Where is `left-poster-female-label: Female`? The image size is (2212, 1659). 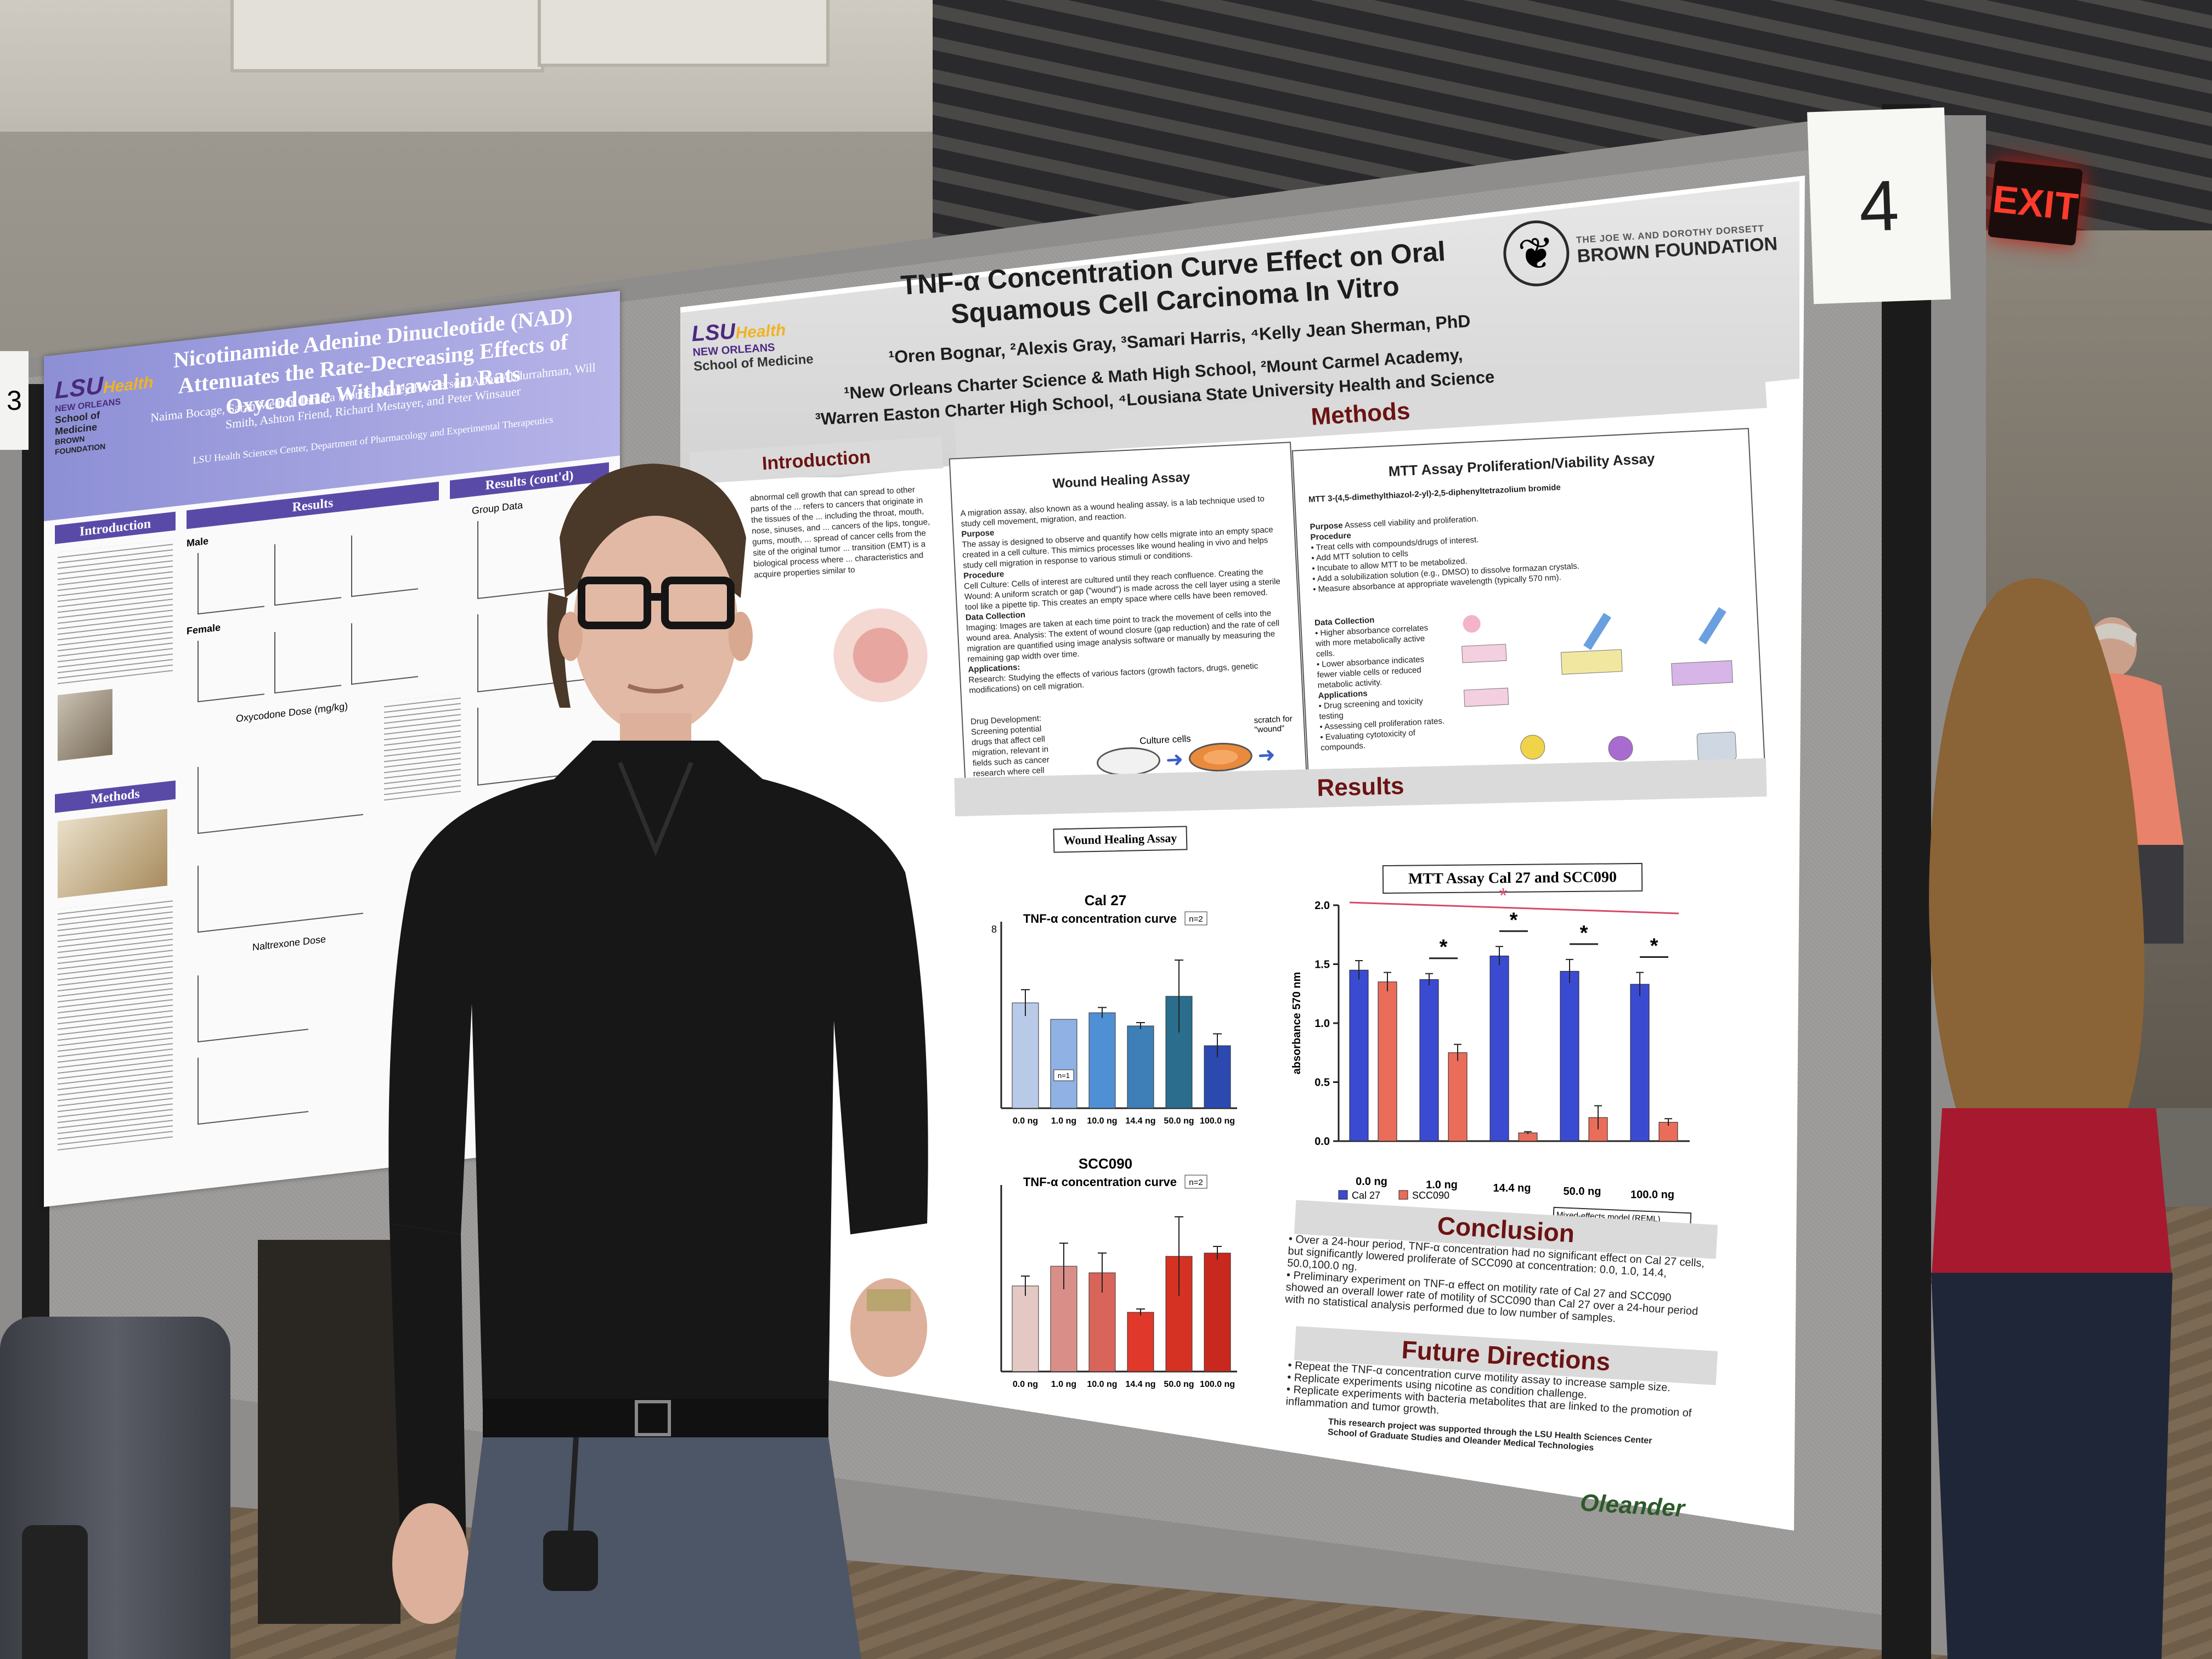 left-poster-female-label: Female is located at coordinates (204, 629).